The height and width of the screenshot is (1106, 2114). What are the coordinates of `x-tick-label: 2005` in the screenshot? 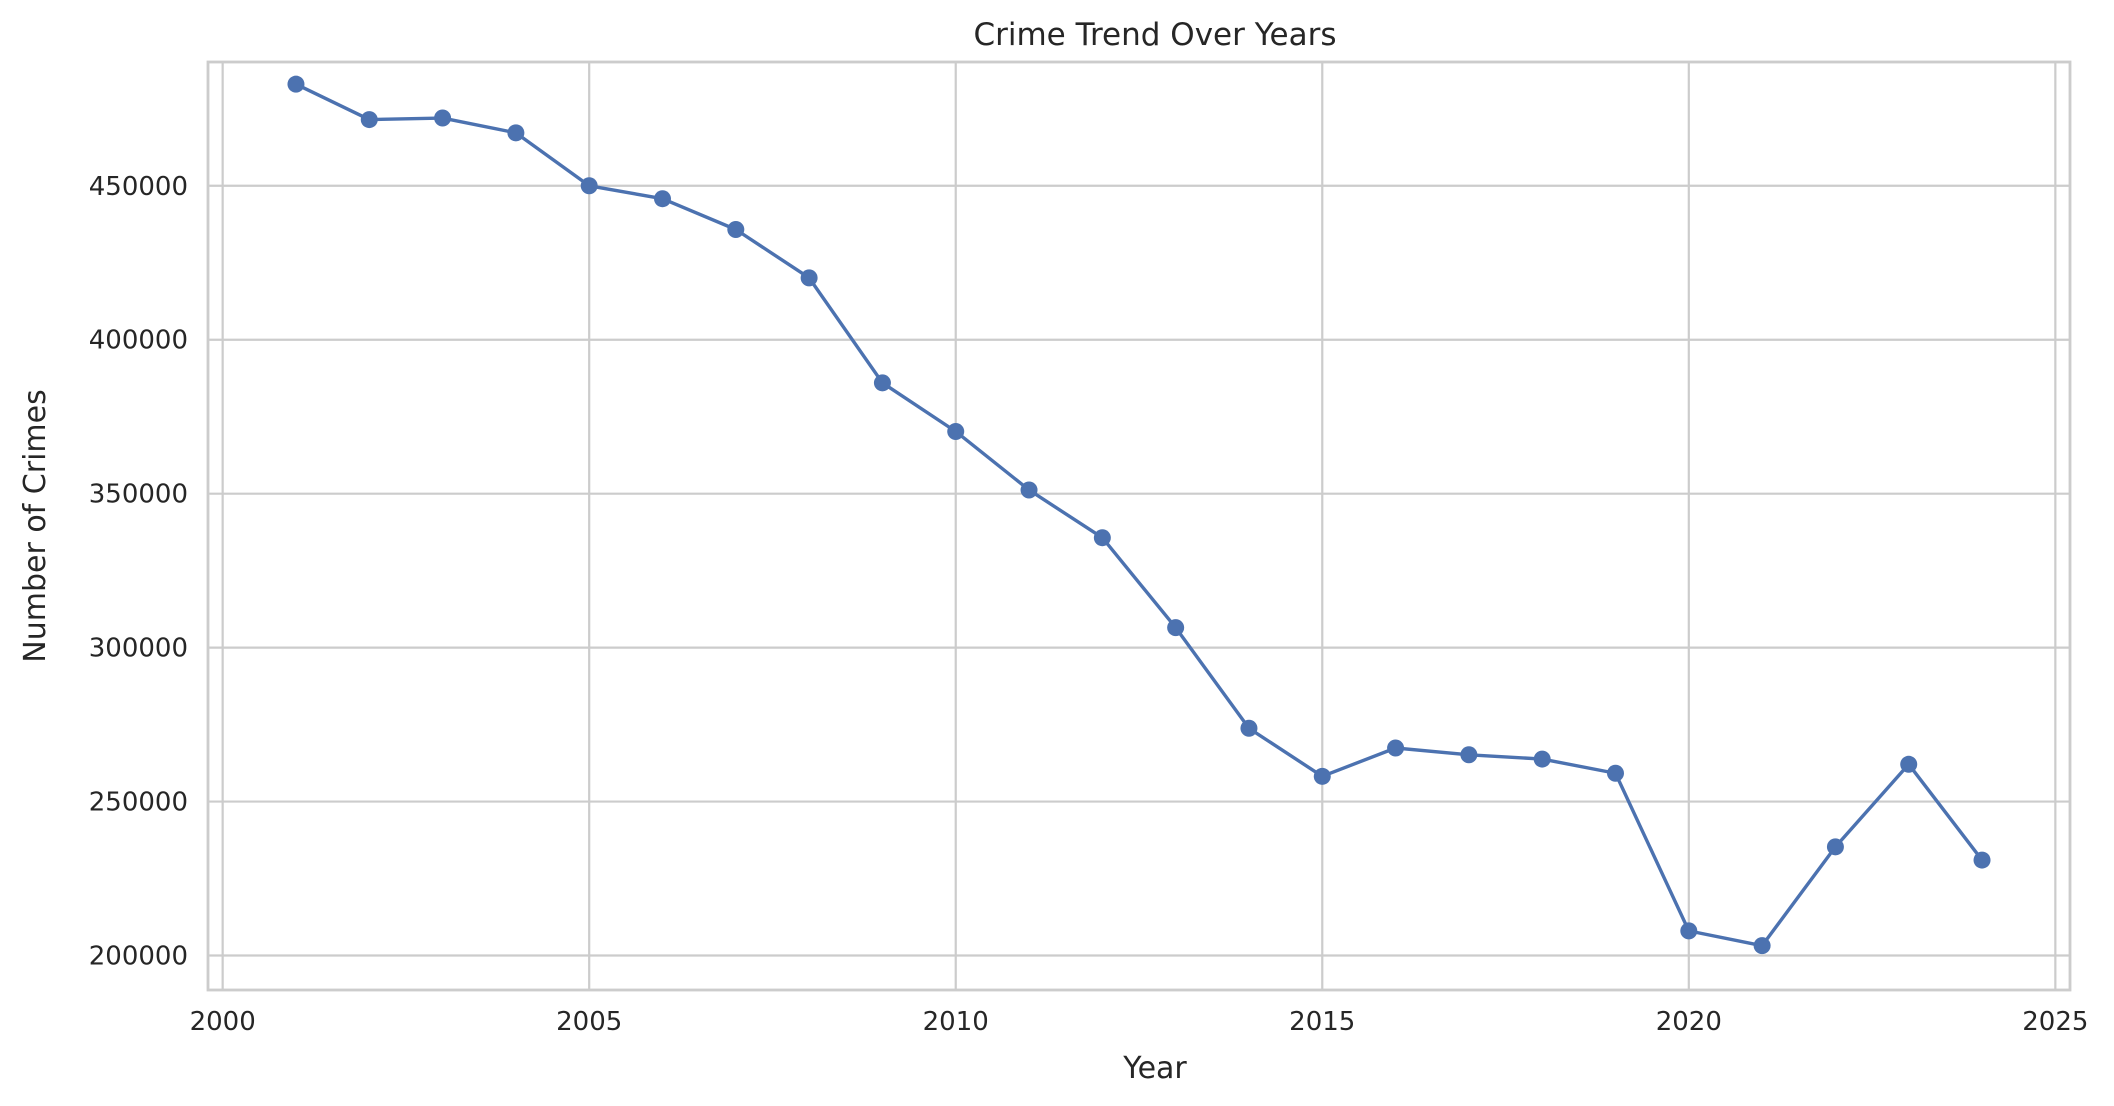 It's located at (589, 1022).